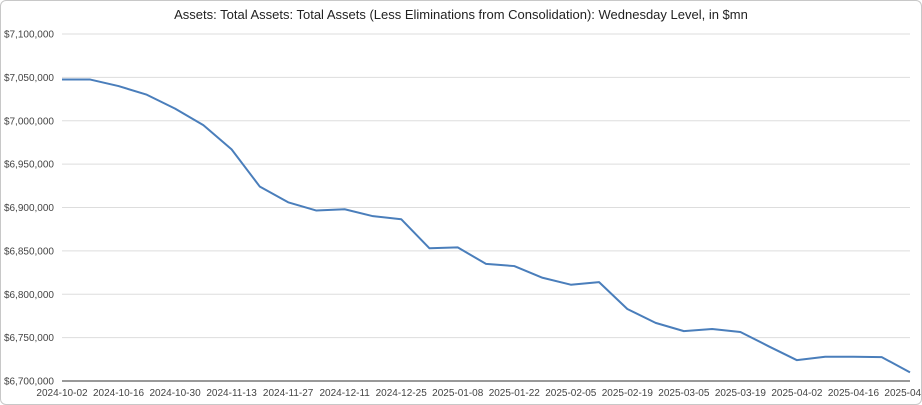 This screenshot has height=405, width=922. Describe the element at coordinates (684, 393) in the screenshot. I see `x-tick-label: 2025-03-05` at that location.